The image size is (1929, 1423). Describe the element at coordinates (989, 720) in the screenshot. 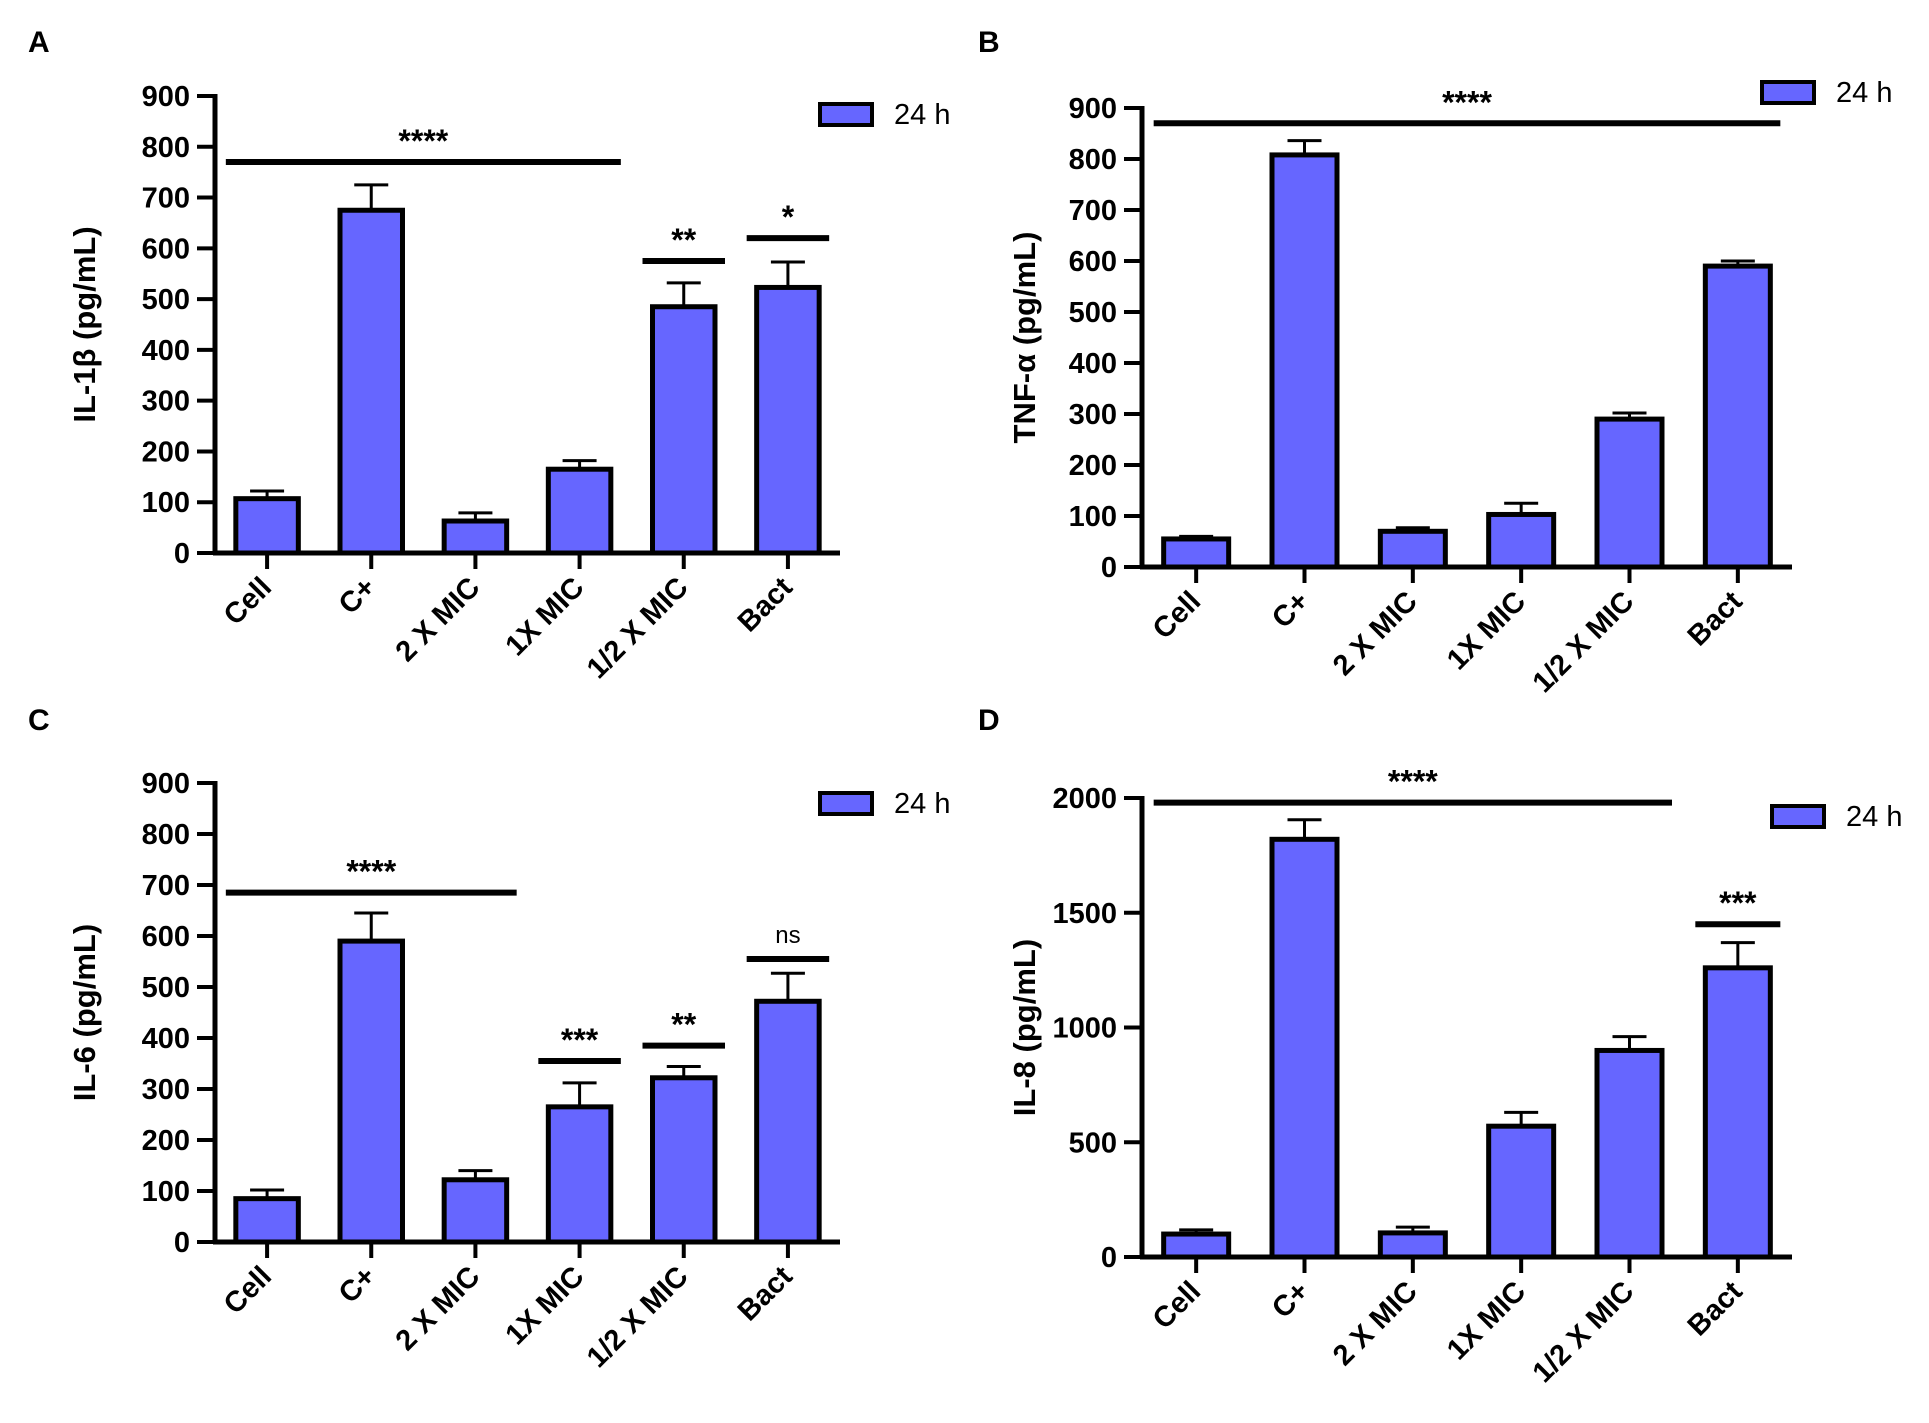

I see `panel-label: D` at that location.